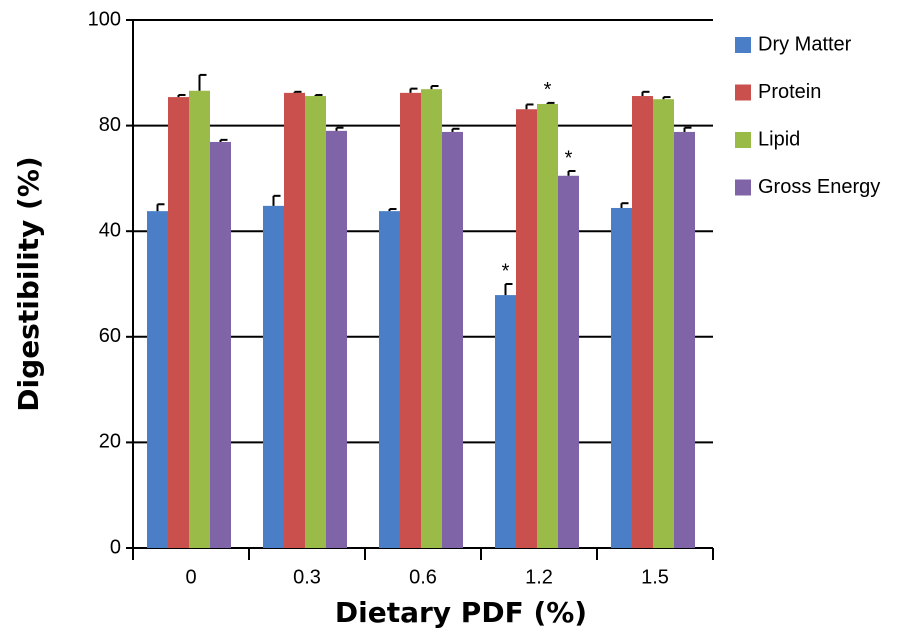 This screenshot has height=639, width=923. Describe the element at coordinates (539, 577) in the screenshot. I see `x-tick-label: 1.2` at that location.